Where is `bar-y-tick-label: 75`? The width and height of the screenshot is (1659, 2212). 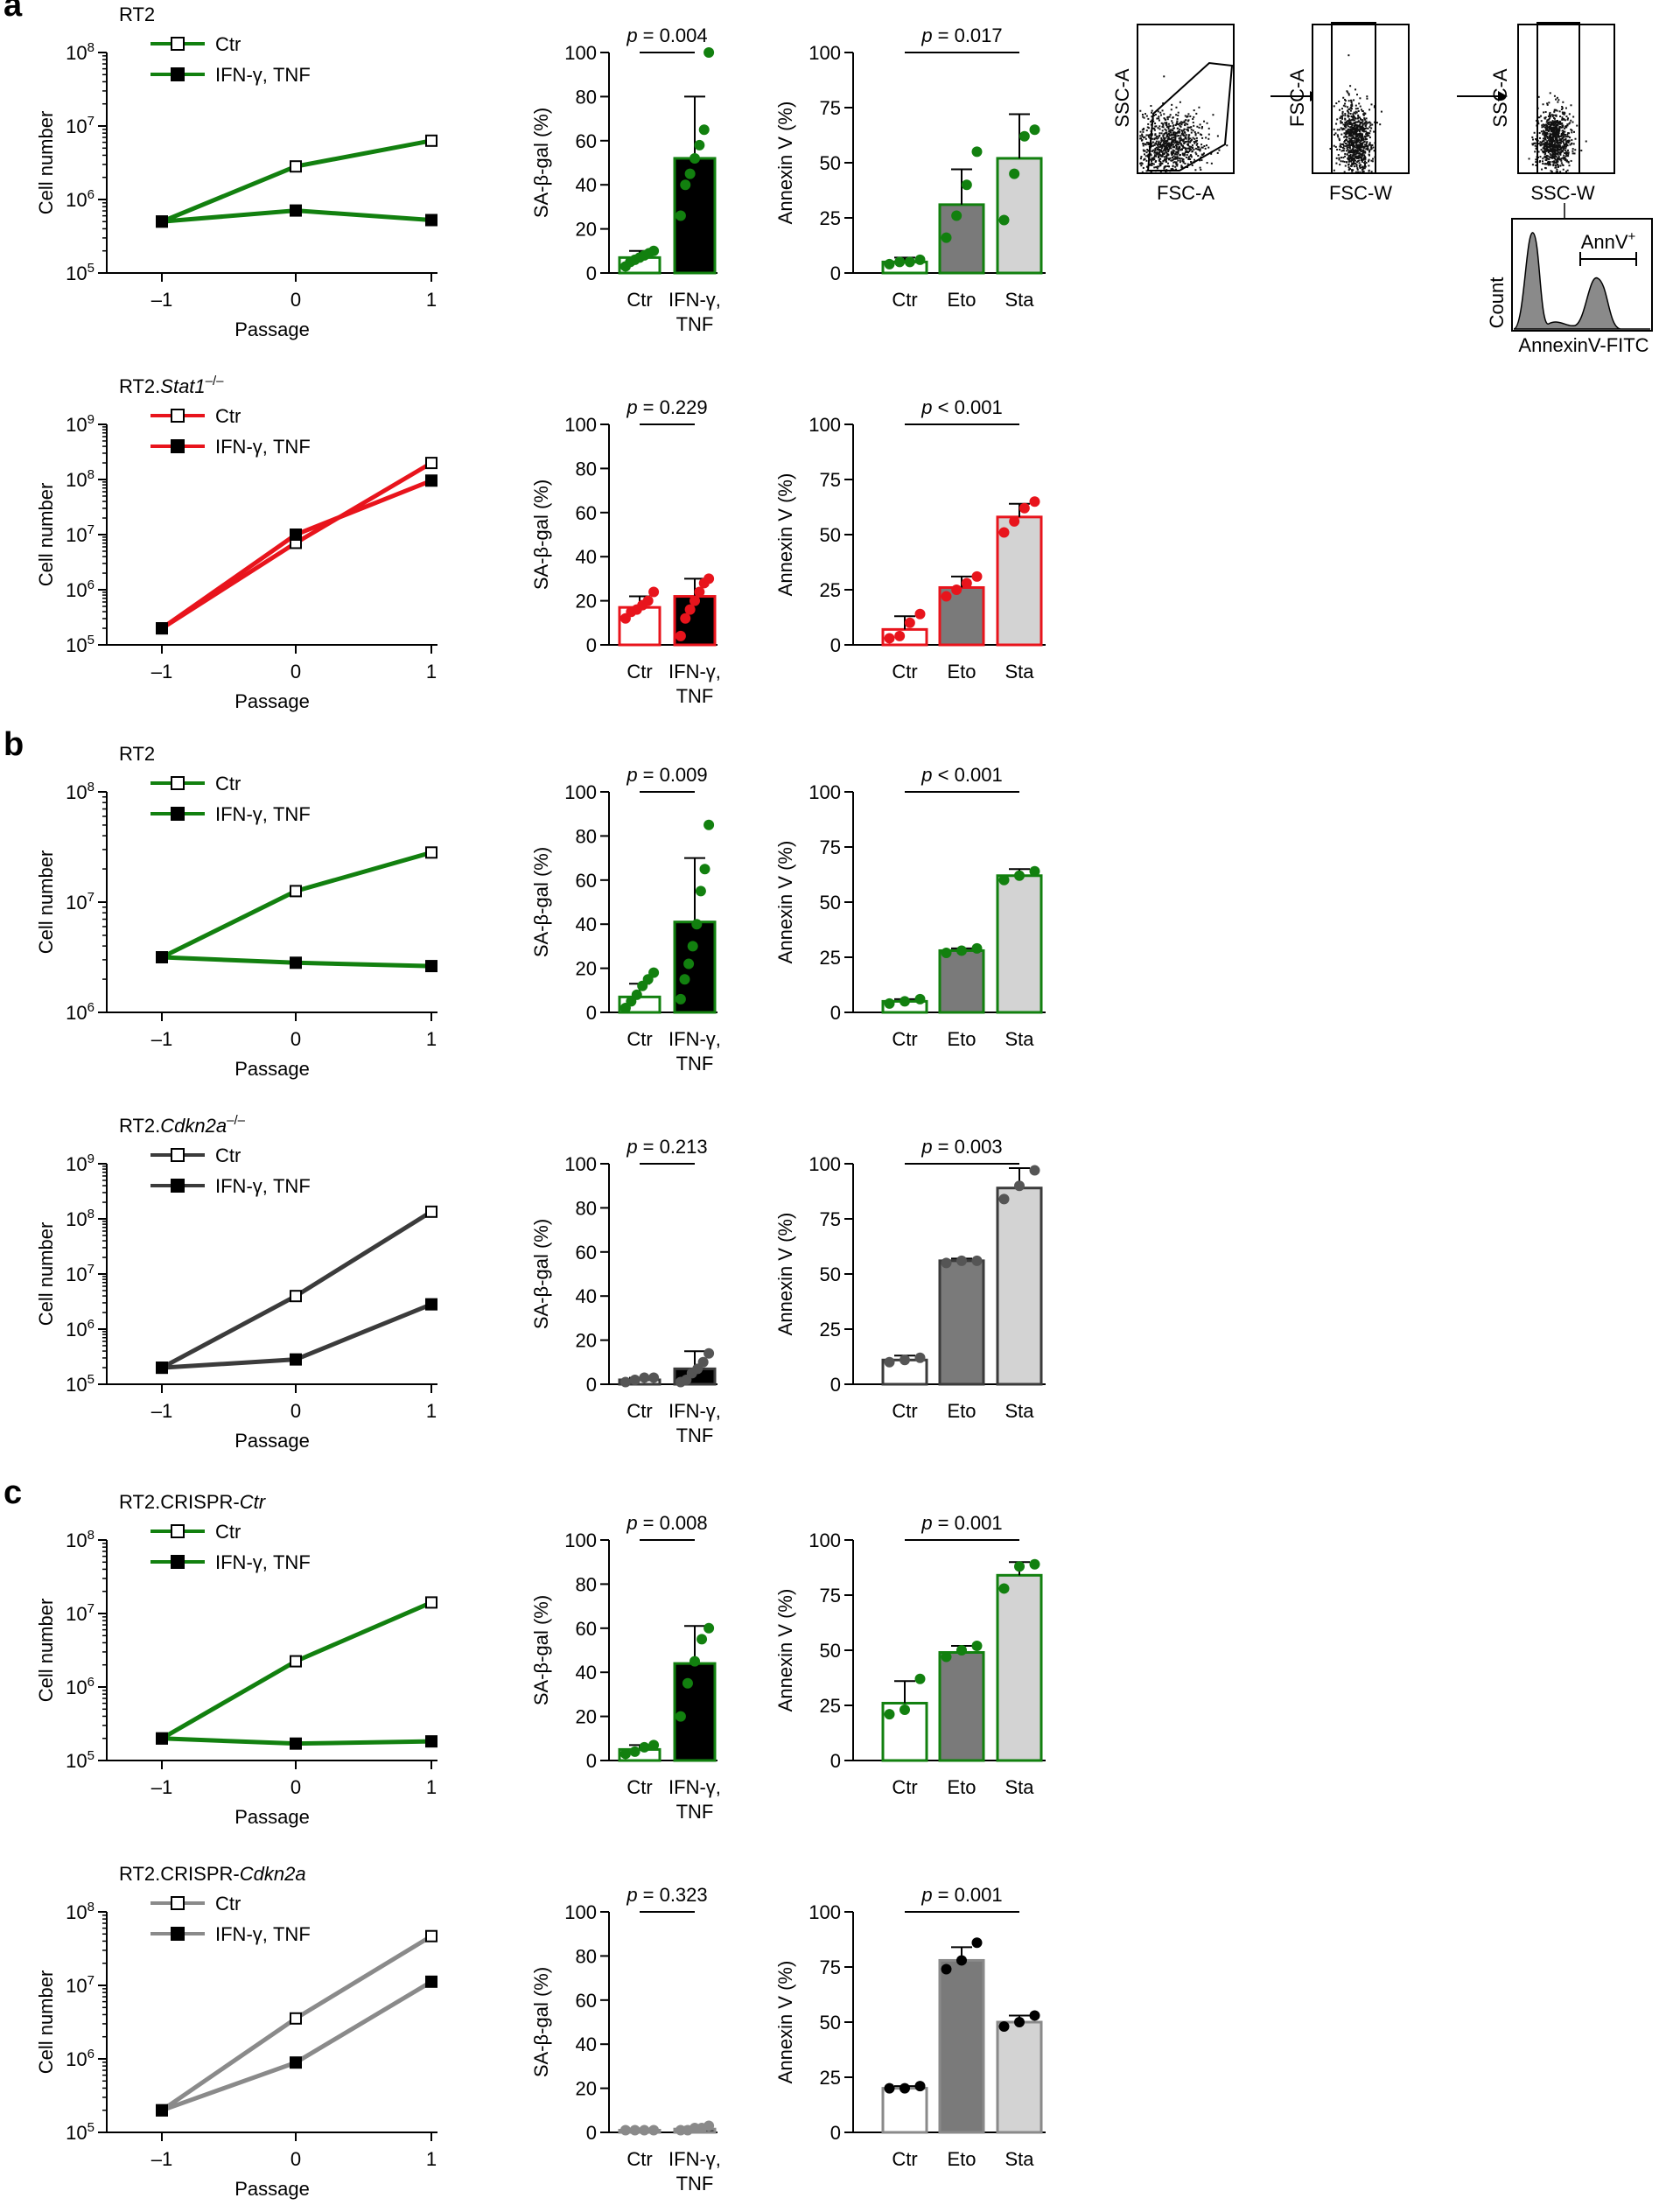
bar-y-tick-label: 75 is located at coordinates (830, 1967).